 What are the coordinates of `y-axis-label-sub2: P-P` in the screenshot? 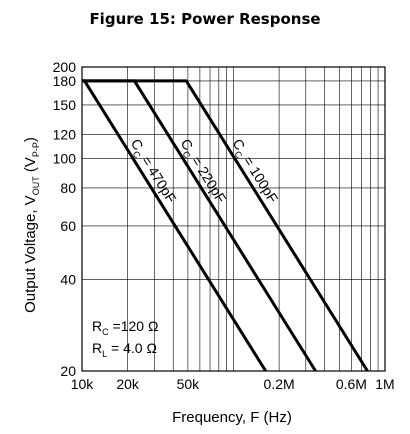 It's located at (36, 149).